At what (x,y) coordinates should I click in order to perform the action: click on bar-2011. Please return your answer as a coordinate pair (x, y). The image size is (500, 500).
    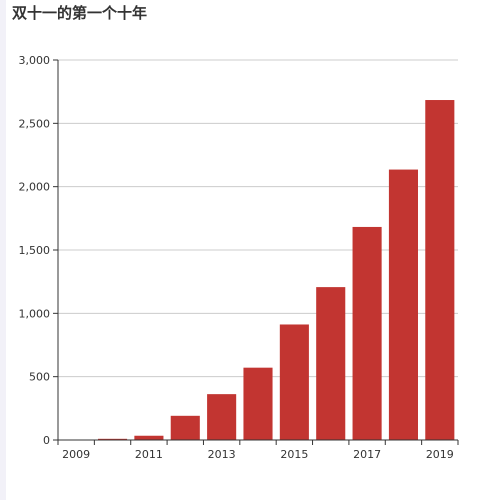
    Looking at the image, I should click on (149, 437).